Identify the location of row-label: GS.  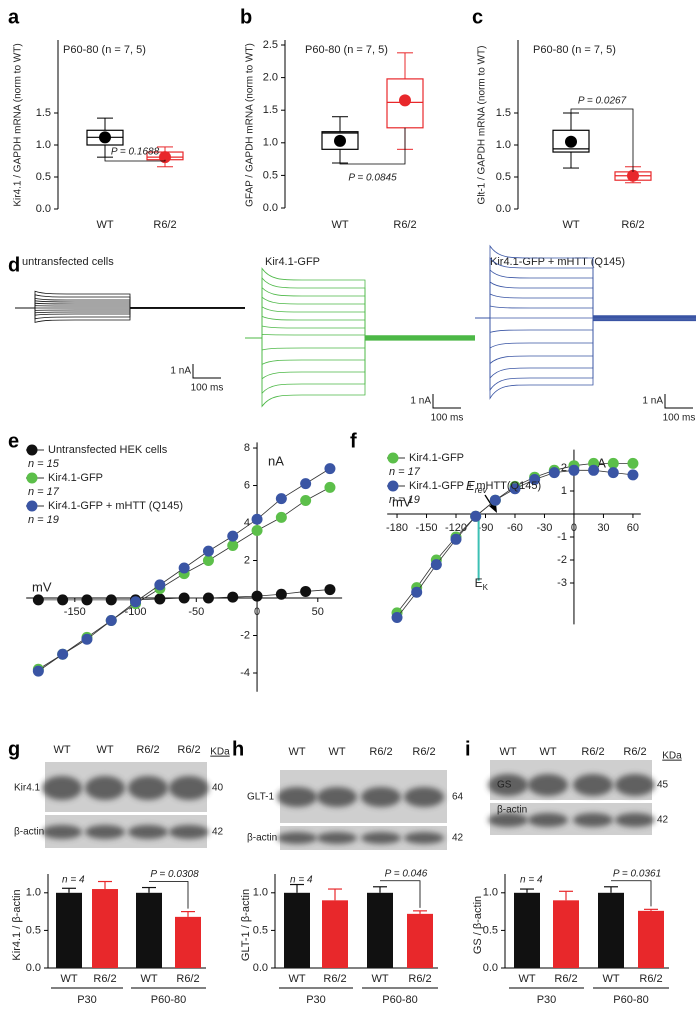
(504, 785).